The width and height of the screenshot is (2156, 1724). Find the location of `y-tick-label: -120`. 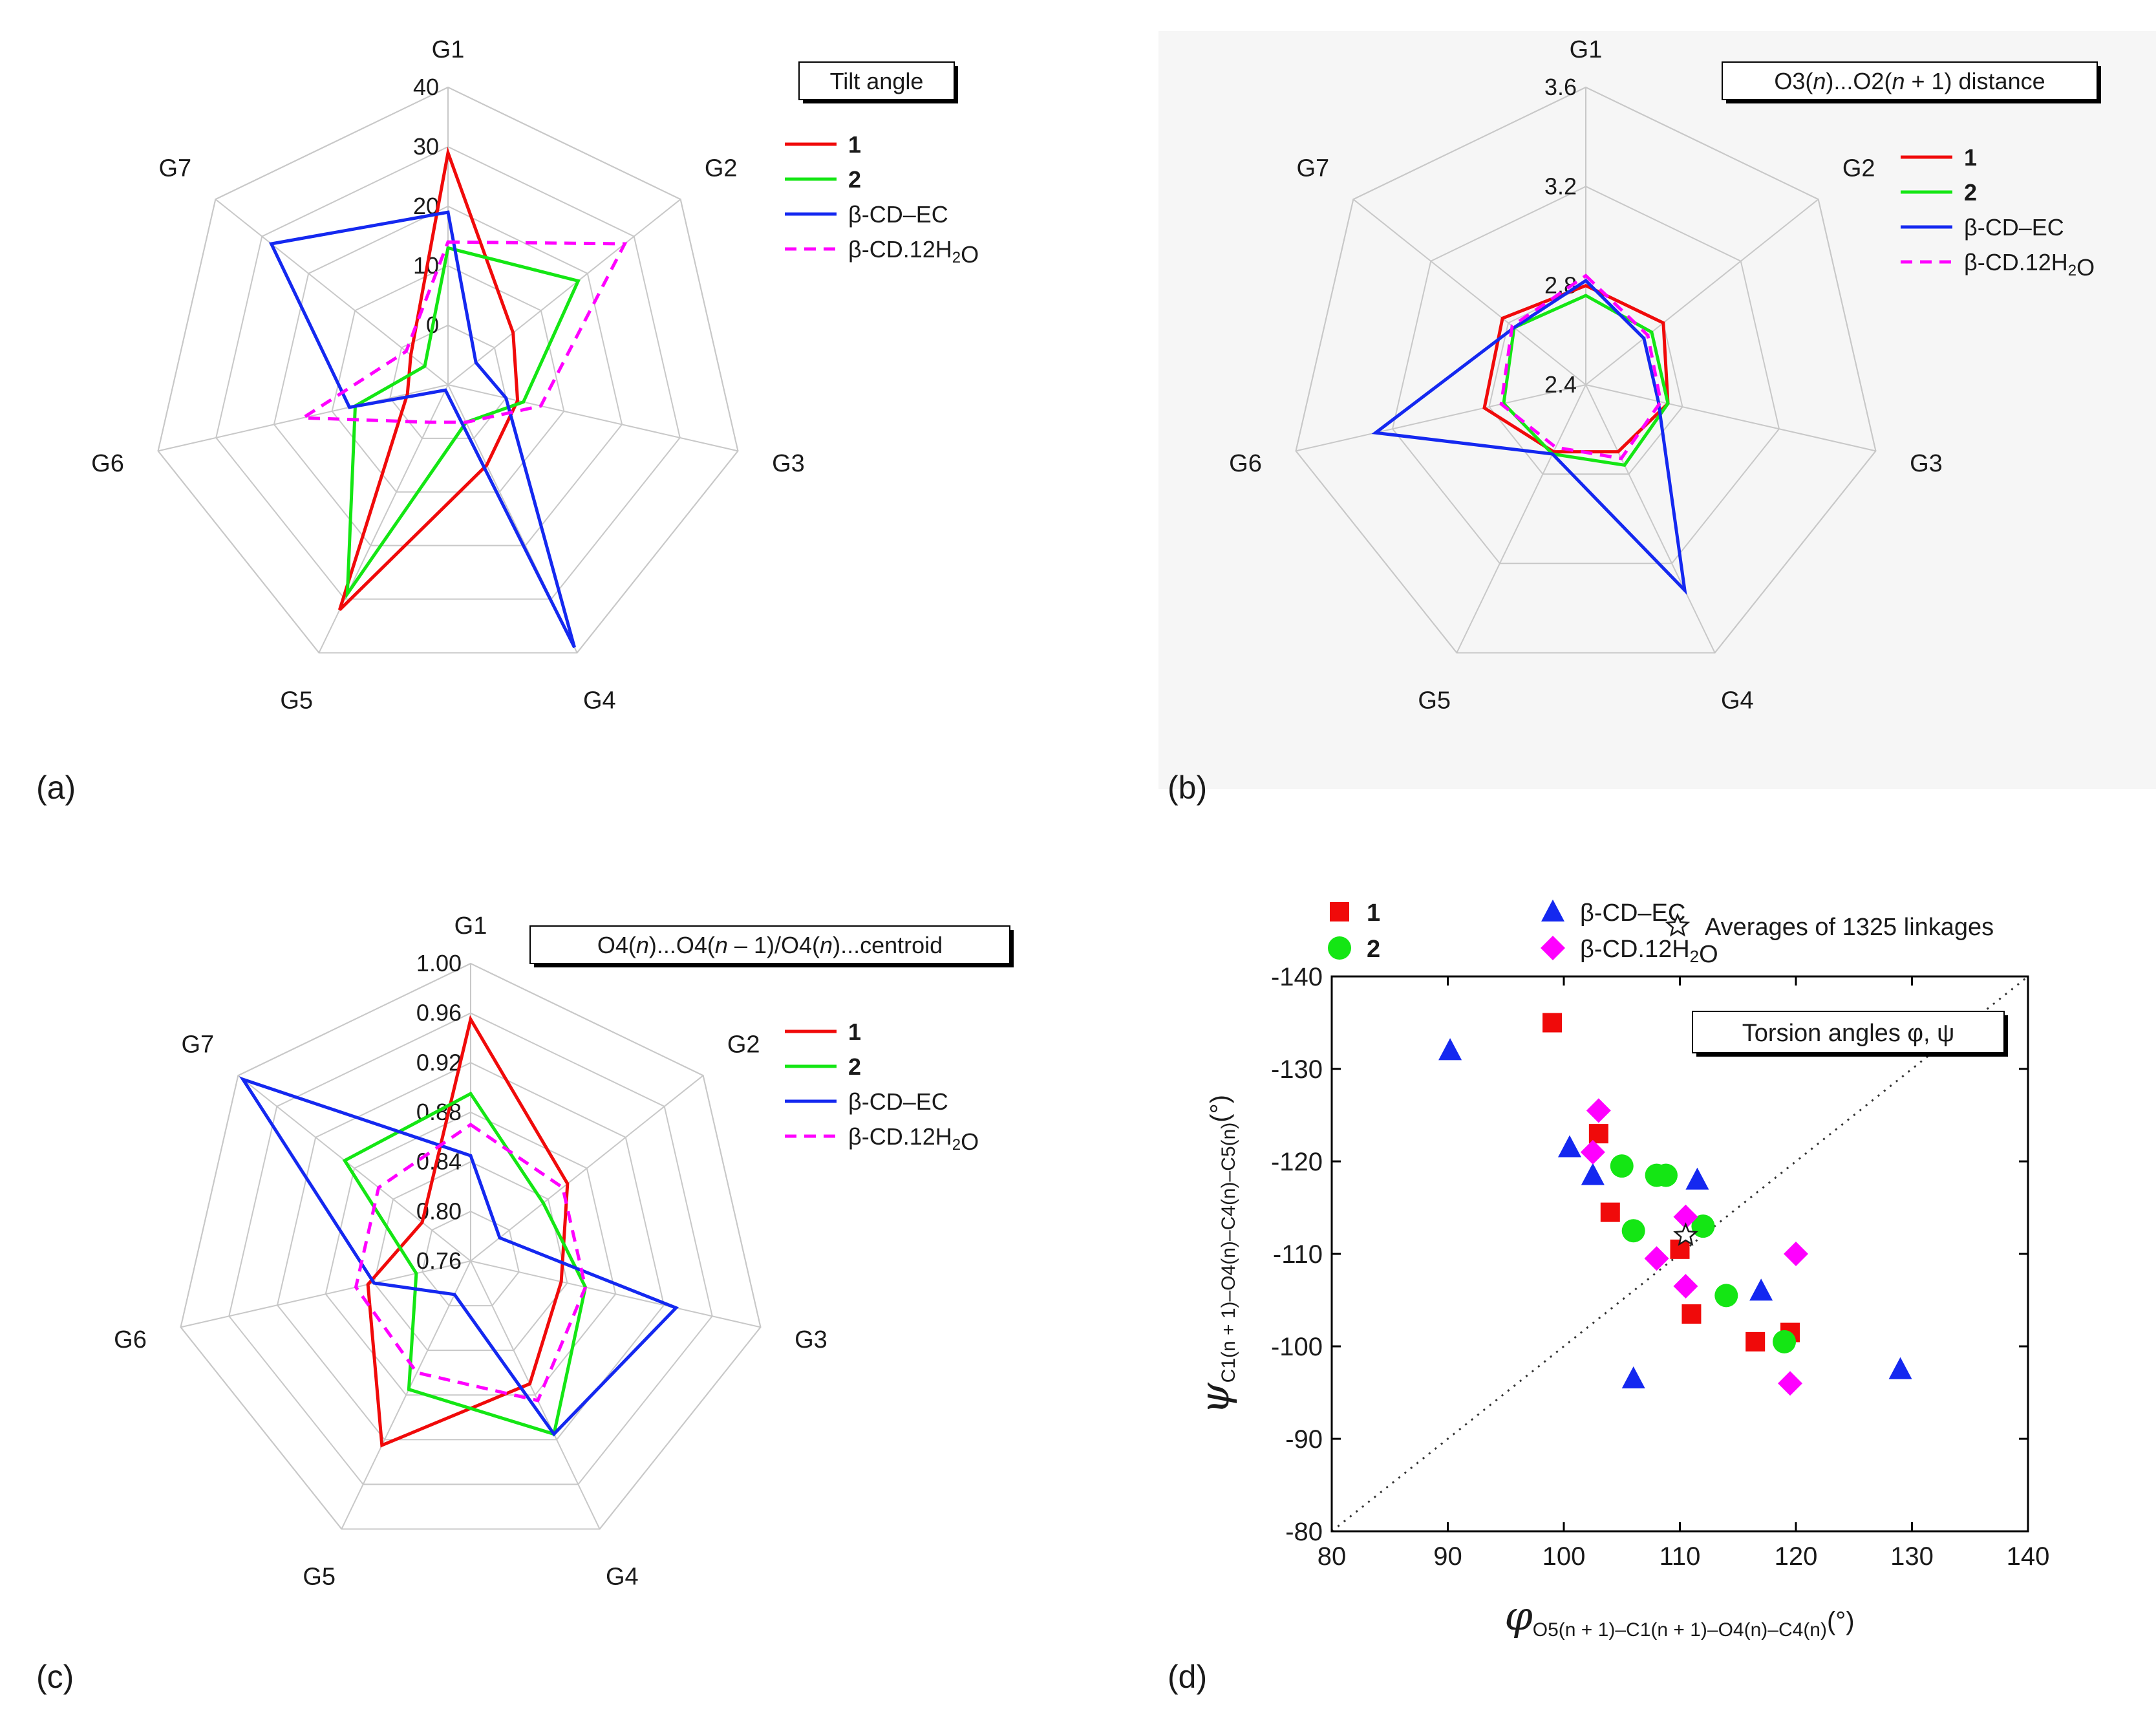

y-tick-label: -120 is located at coordinates (1297, 1162).